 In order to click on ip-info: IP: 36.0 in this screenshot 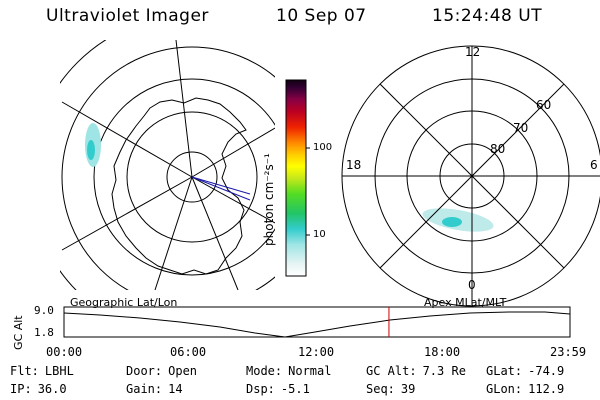, I will do `click(38, 389)`.